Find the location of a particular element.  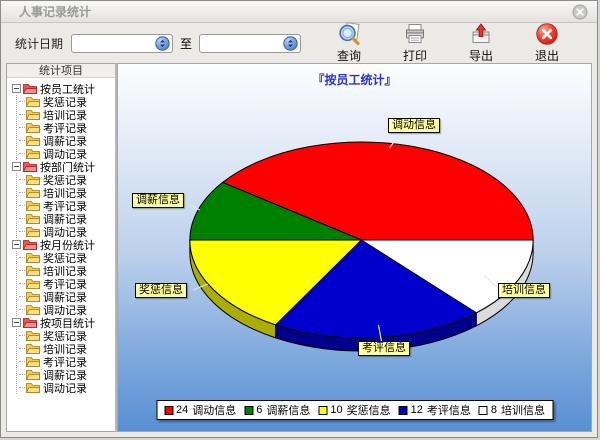

window-close-button is located at coordinates (580, 12).